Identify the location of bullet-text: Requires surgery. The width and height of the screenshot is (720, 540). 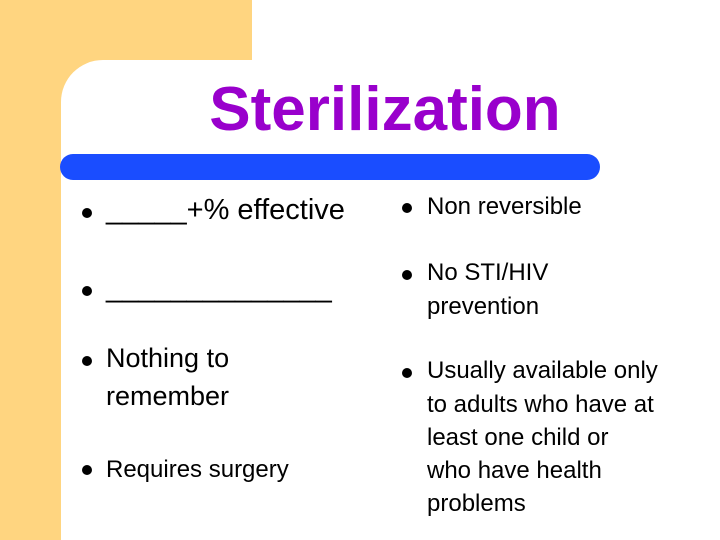
(197, 469).